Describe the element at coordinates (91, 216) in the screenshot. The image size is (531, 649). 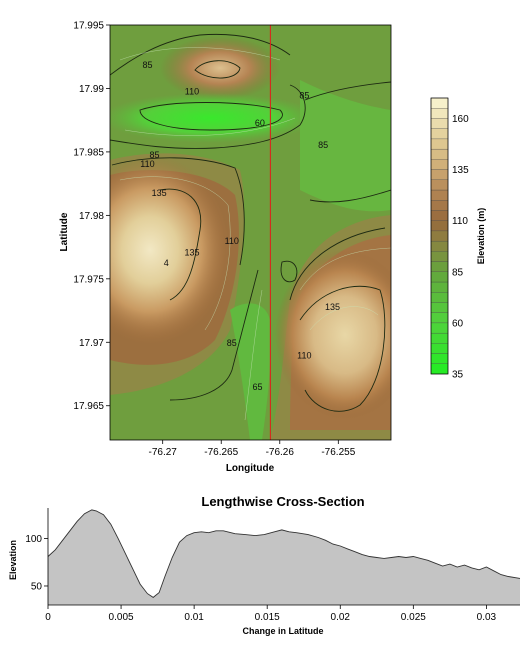
I see `map-y-tick-label: 17.98` at that location.